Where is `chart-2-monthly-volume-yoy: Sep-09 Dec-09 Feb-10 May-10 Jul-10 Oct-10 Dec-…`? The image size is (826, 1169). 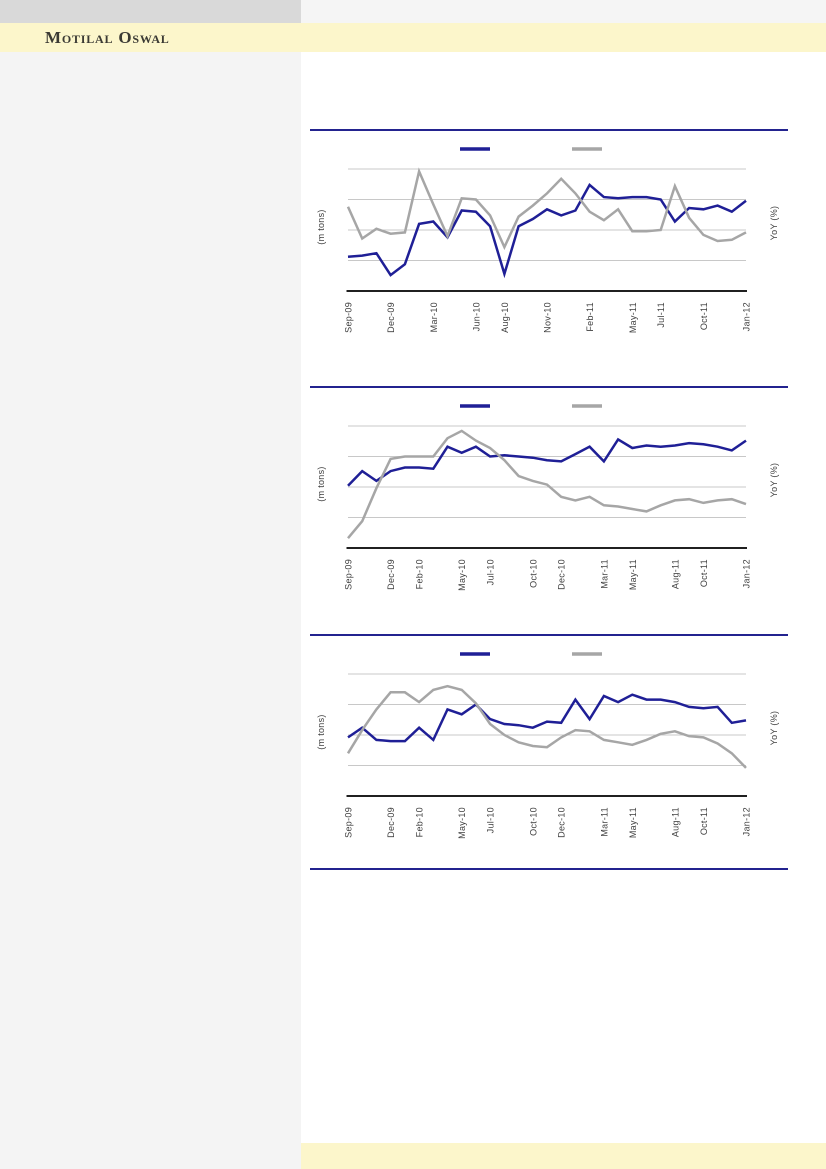 chart-2-monthly-volume-yoy: Sep-09 Dec-09 Feb-10 May-10 Jul-10 Oct-10 Dec-… is located at coordinates (549, 503).